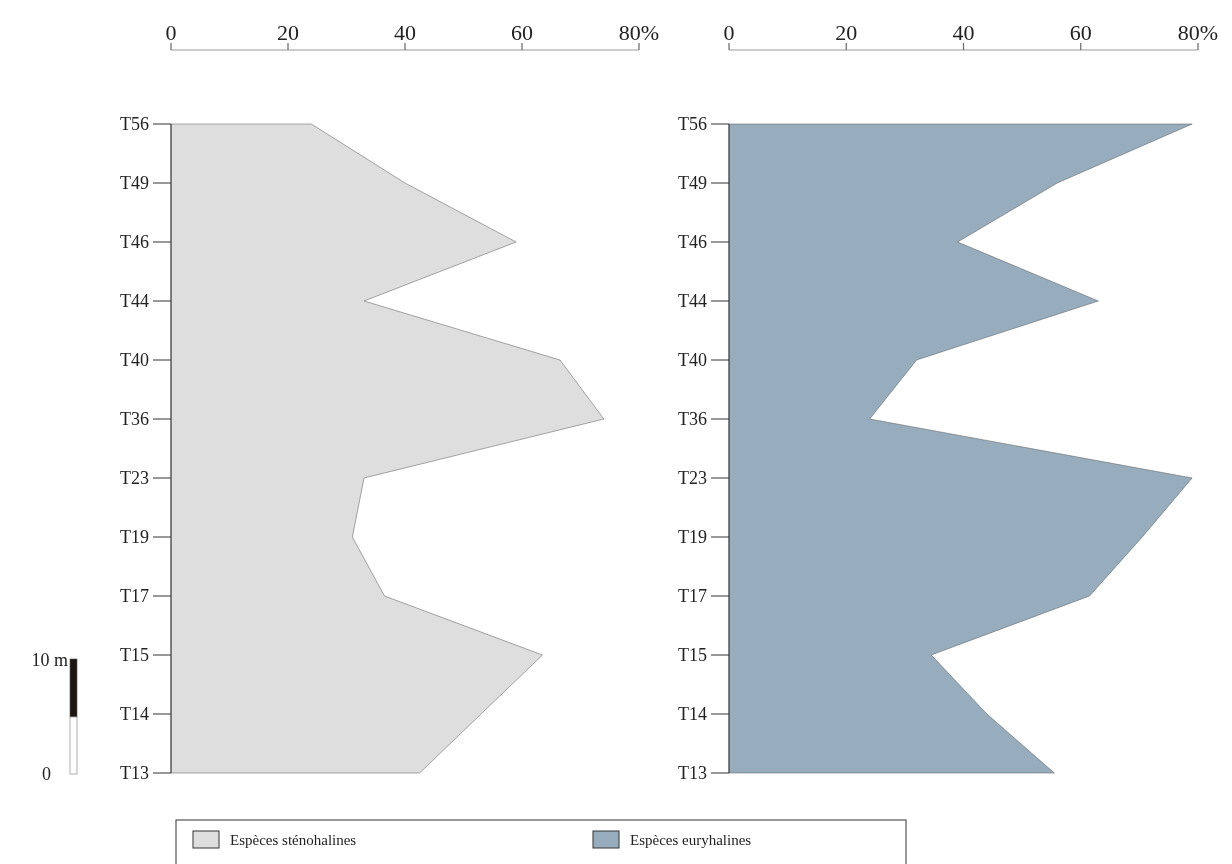 The height and width of the screenshot is (864, 1232). What do you see at coordinates (691, 840) in the screenshot?
I see `text: Espèces euryhalines` at bounding box center [691, 840].